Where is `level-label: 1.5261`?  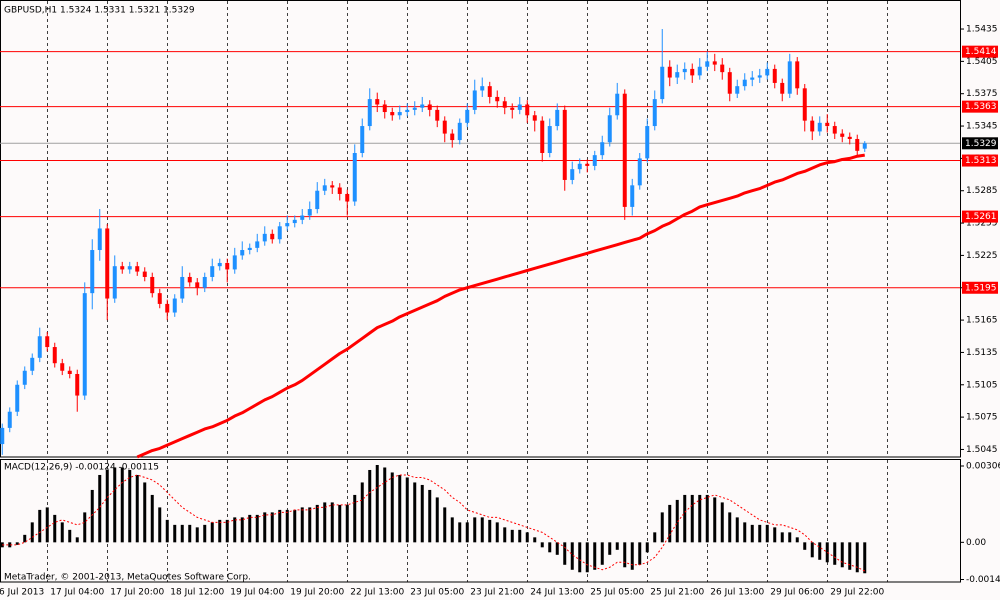
level-label: 1.5261 is located at coordinates (981, 217).